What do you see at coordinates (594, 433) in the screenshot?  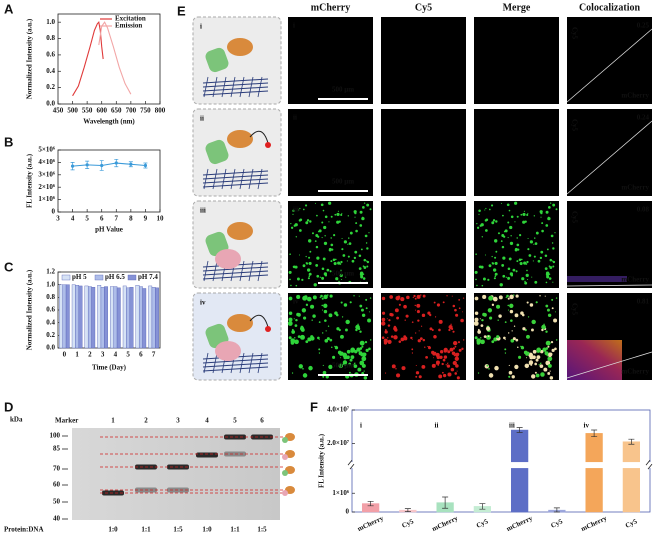 I see `error-bar` at bounding box center [594, 433].